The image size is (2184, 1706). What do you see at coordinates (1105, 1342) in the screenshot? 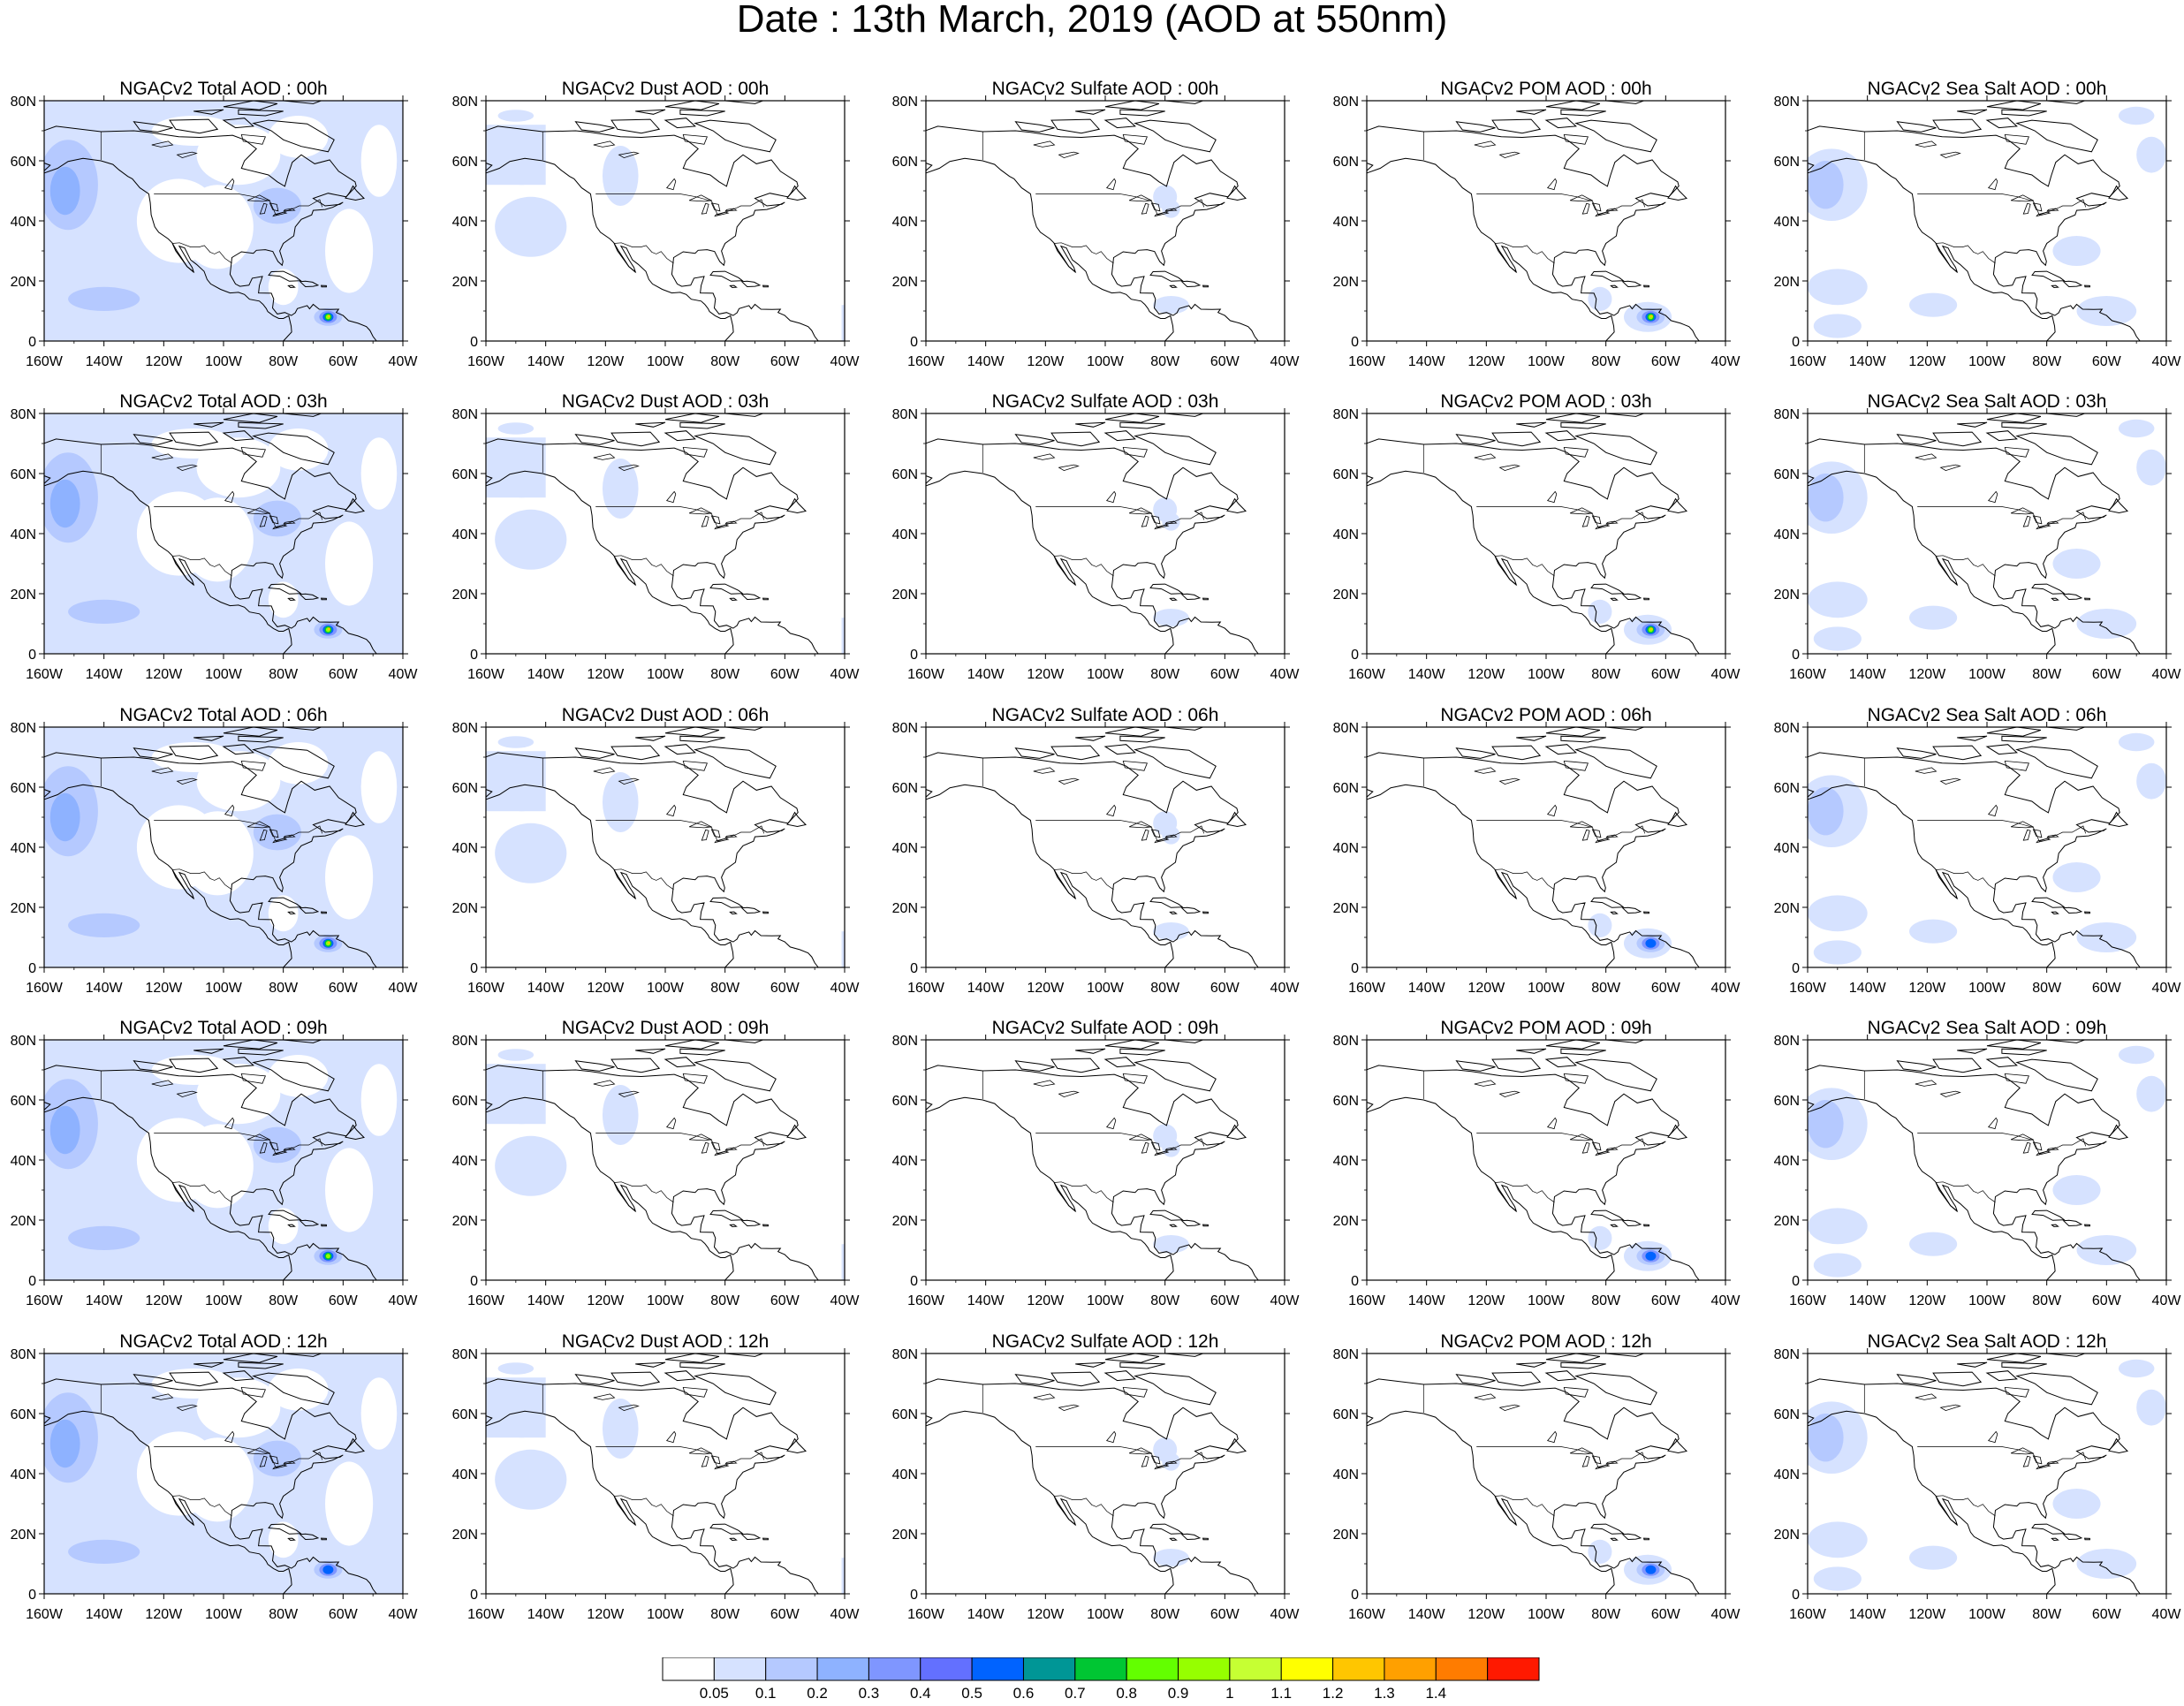
I see `panel-title: NGACv2 Sulfate AOD : 12h` at bounding box center [1105, 1342].